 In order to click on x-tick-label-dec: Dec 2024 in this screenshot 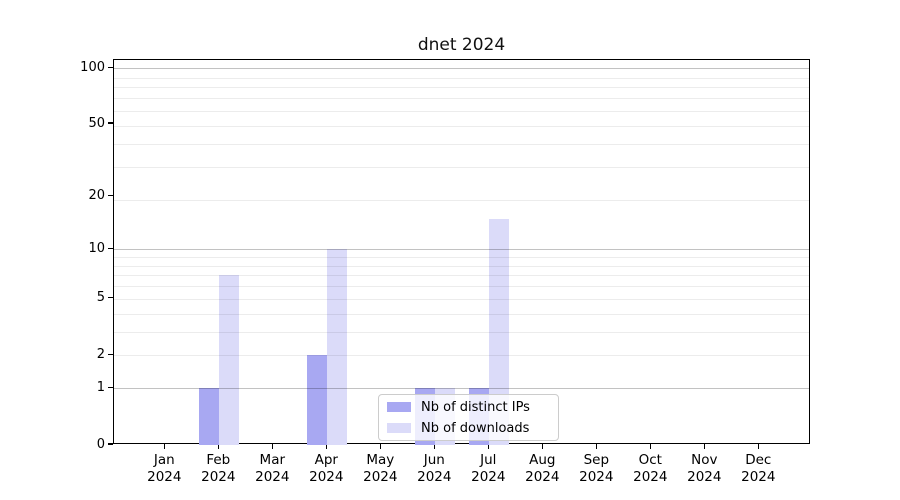, I will do `click(758, 469)`.